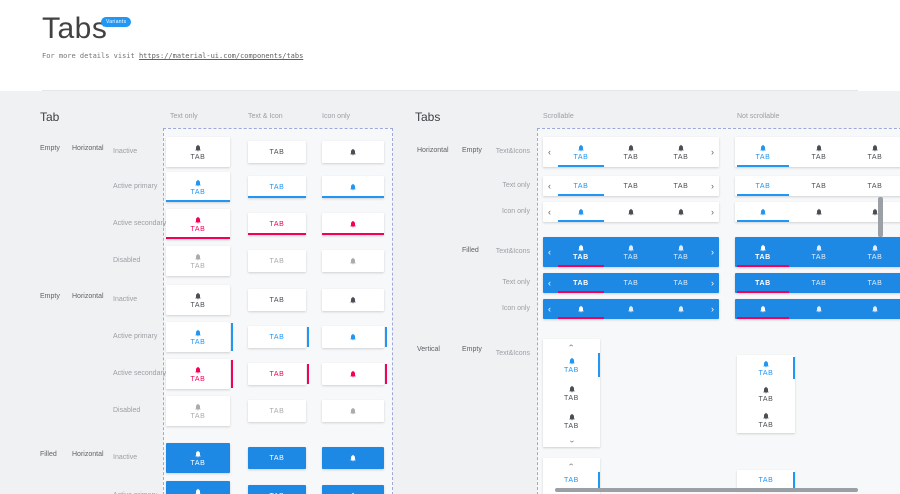  Describe the element at coordinates (706, 490) in the screenshot. I see `horizontal-scrollbar-thumb` at that location.